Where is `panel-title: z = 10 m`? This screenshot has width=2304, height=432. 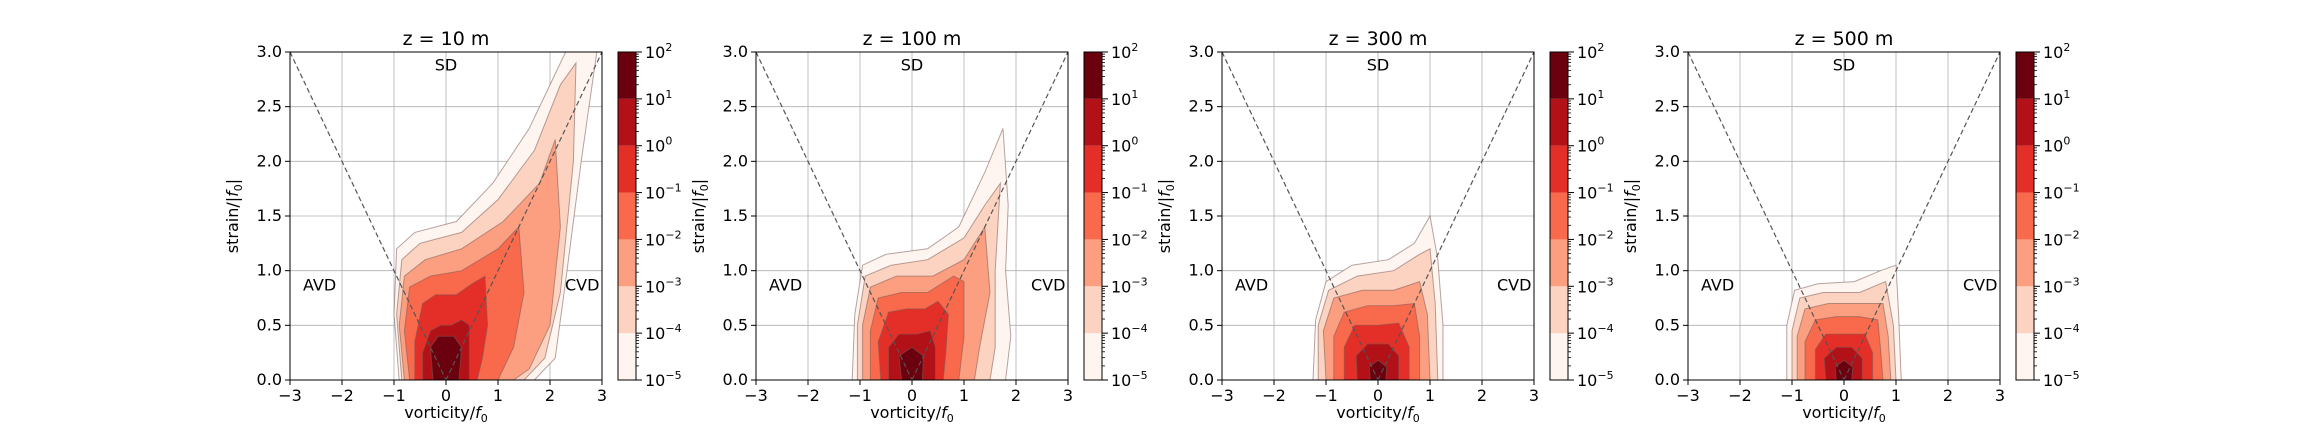
panel-title: z = 10 m is located at coordinates (446, 39).